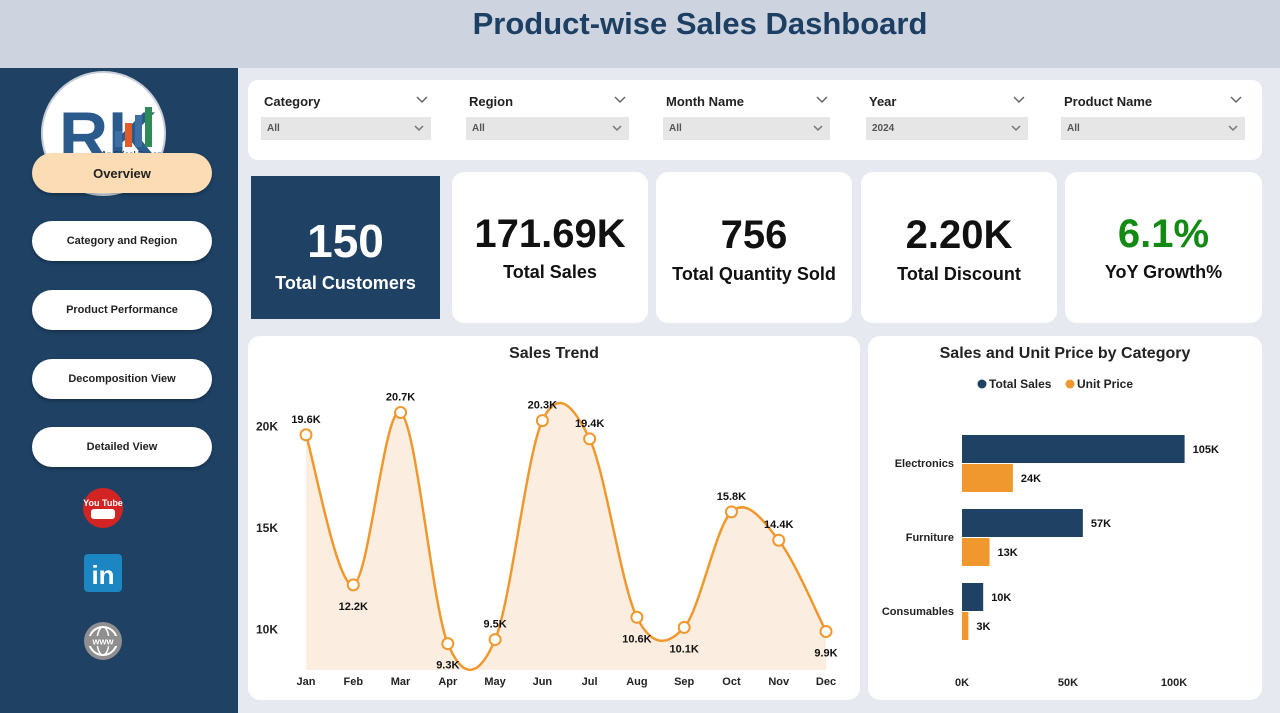 The width and height of the screenshot is (1280, 713). I want to click on product-select-value: All, so click(1073, 128).